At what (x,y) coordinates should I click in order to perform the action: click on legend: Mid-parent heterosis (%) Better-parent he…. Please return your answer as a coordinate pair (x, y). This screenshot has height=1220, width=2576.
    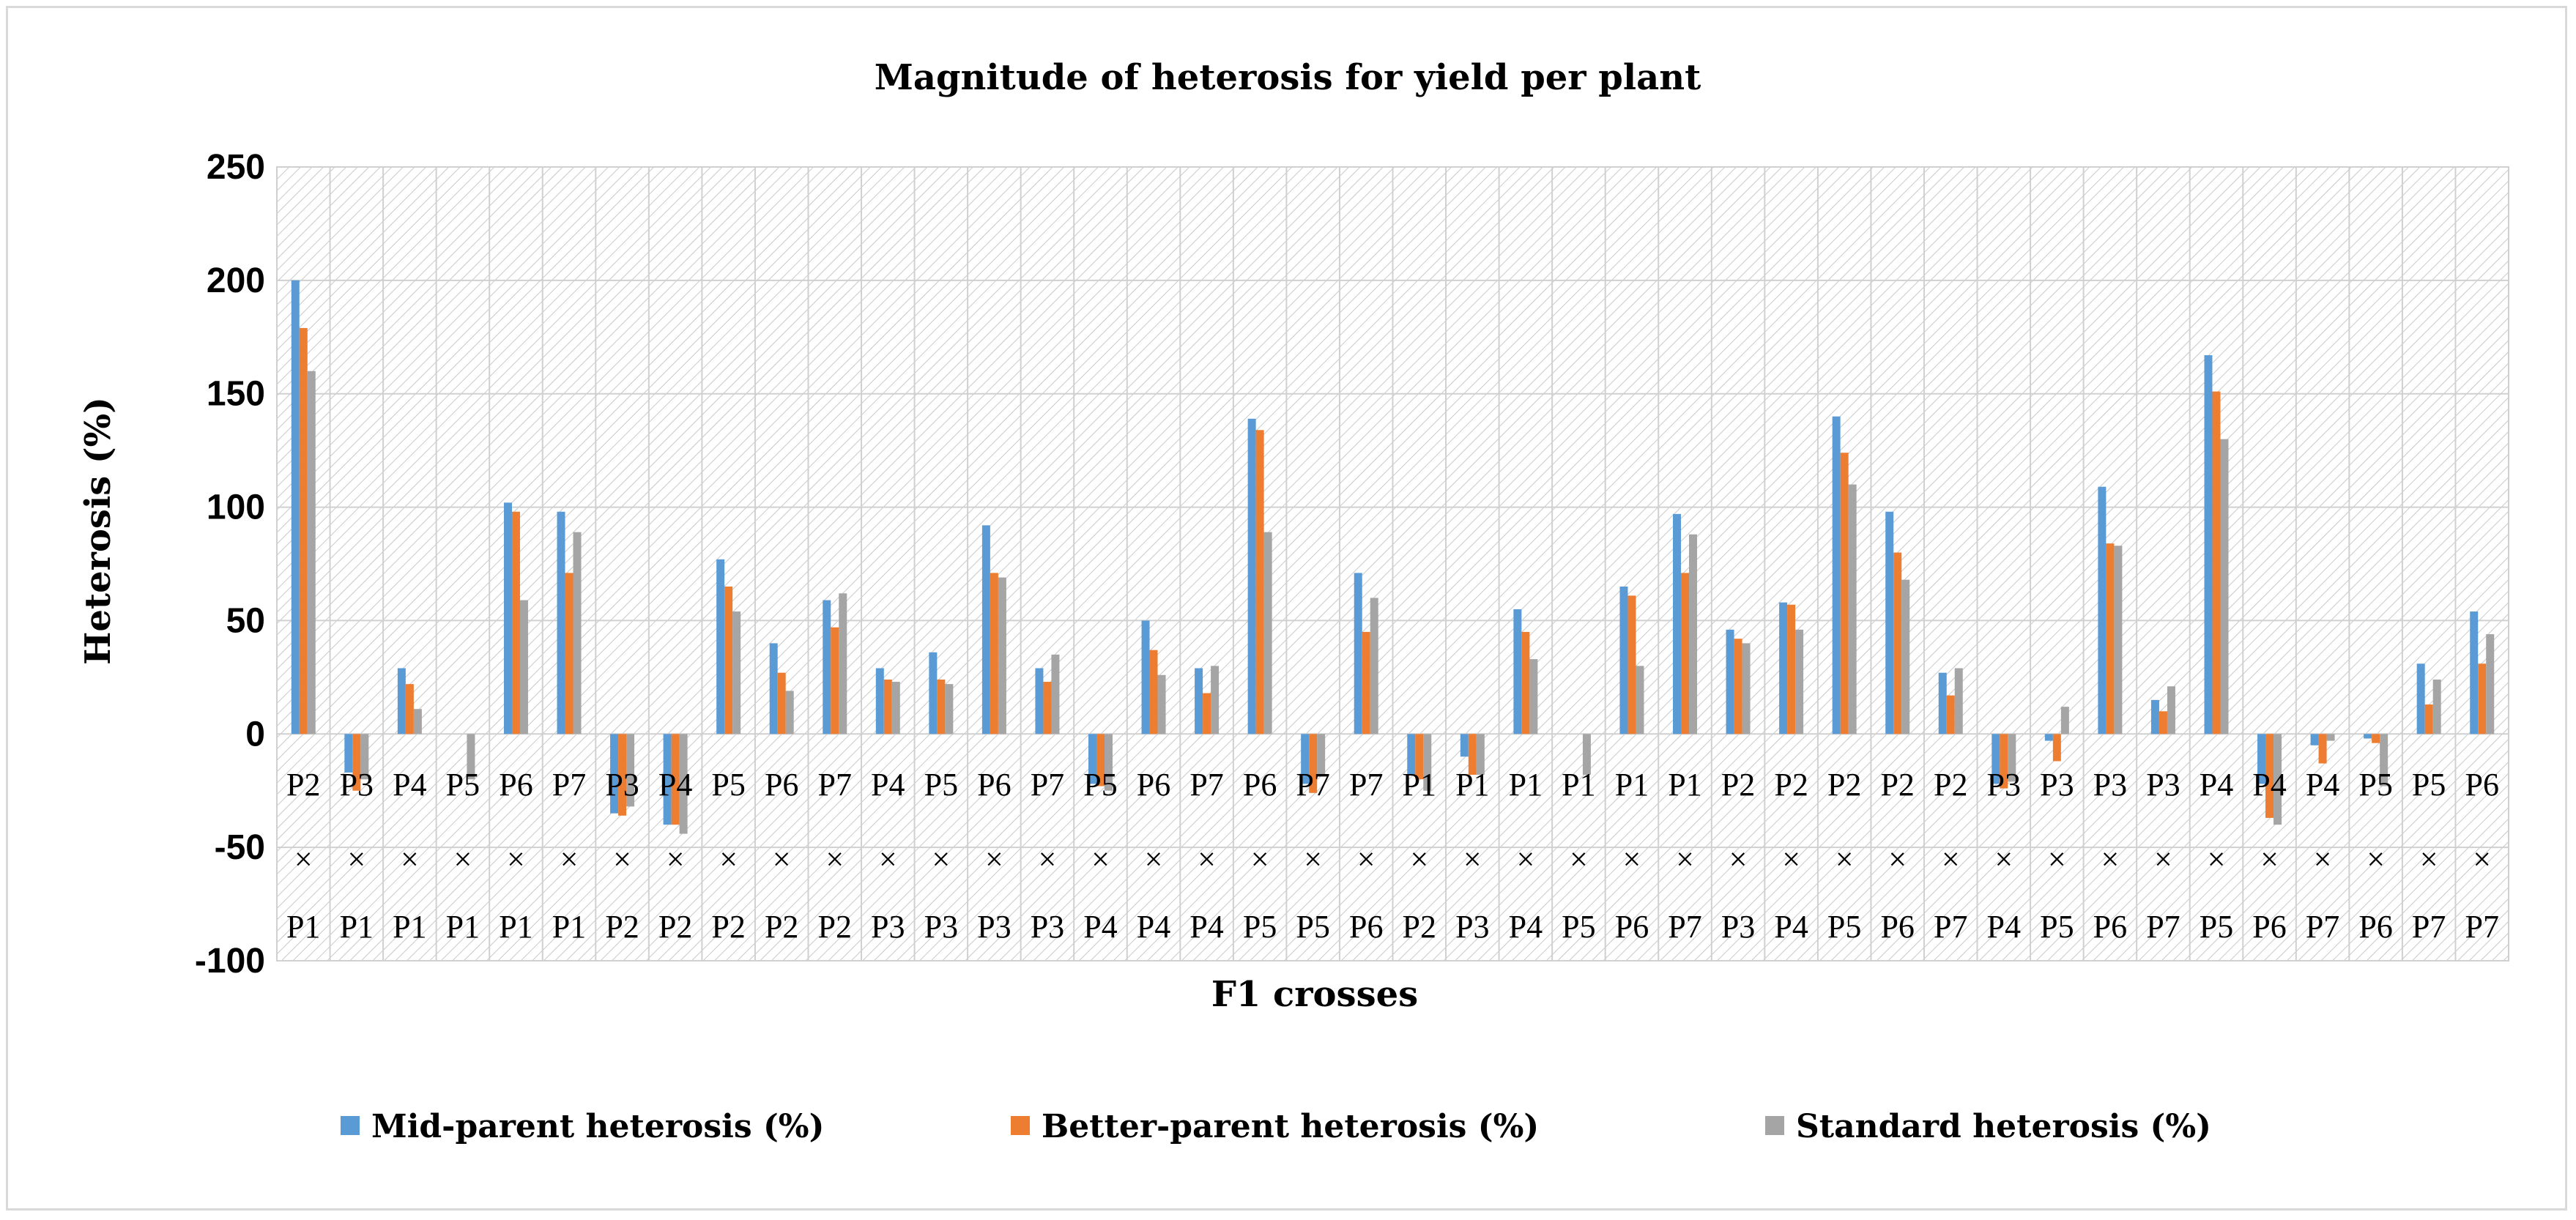
    Looking at the image, I should click on (1276, 1126).